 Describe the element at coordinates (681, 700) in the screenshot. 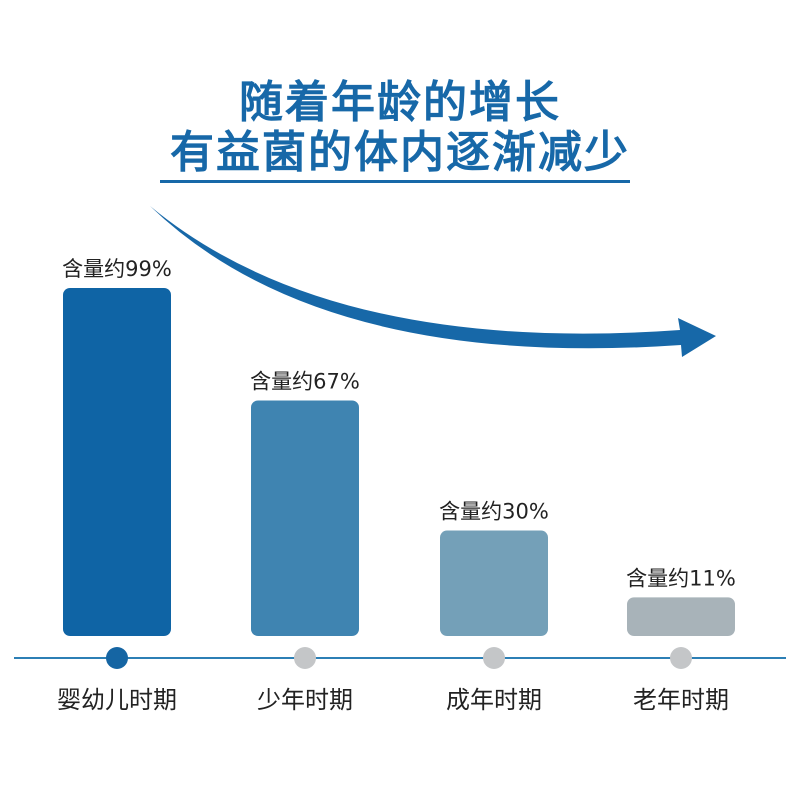

I see `category-label-4: 老年时期` at that location.